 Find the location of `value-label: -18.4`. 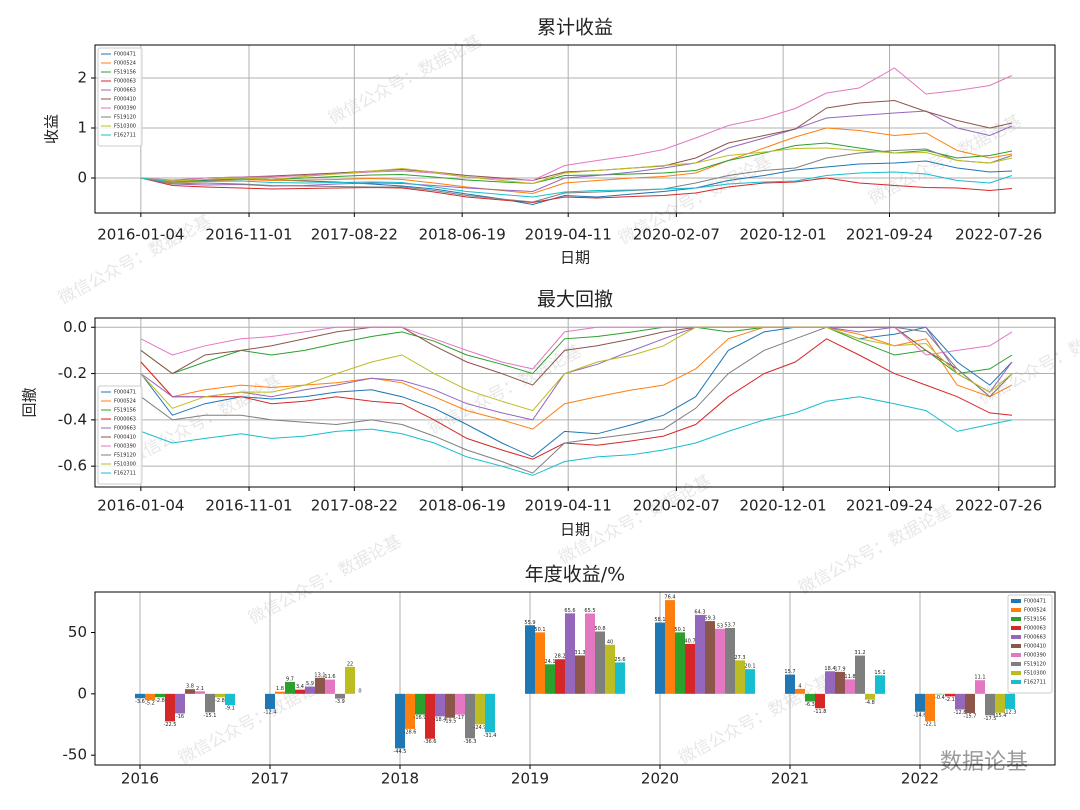

value-label: -18.4 is located at coordinates (440, 720).